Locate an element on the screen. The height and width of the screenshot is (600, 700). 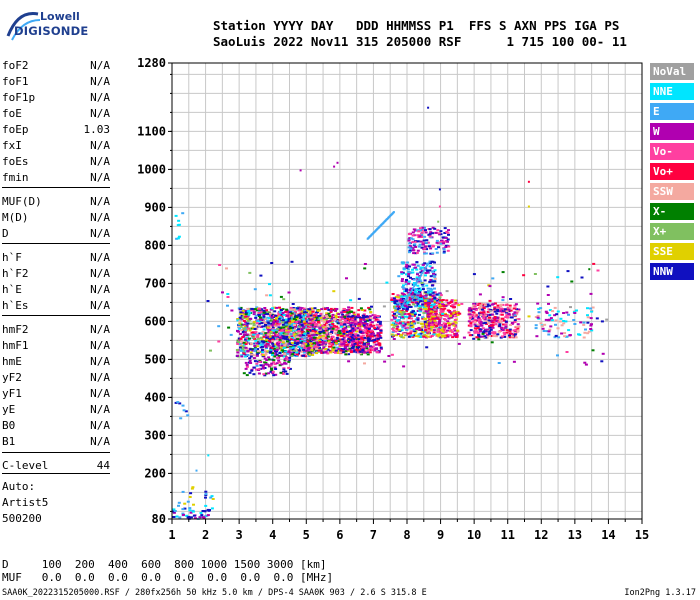
param-name: foE is located at coordinates (12, 113).